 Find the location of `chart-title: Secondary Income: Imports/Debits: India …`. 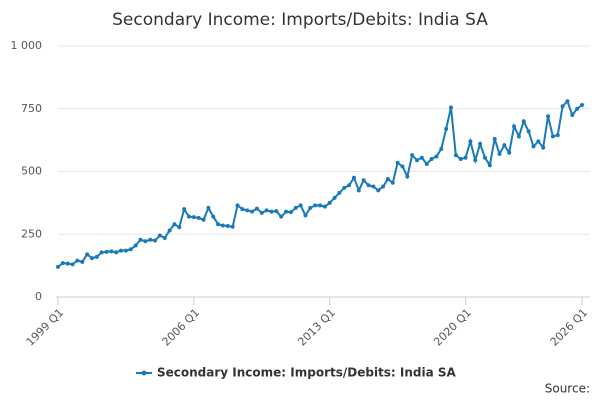

chart-title: Secondary Income: Imports/Debits: India … is located at coordinates (300, 20).